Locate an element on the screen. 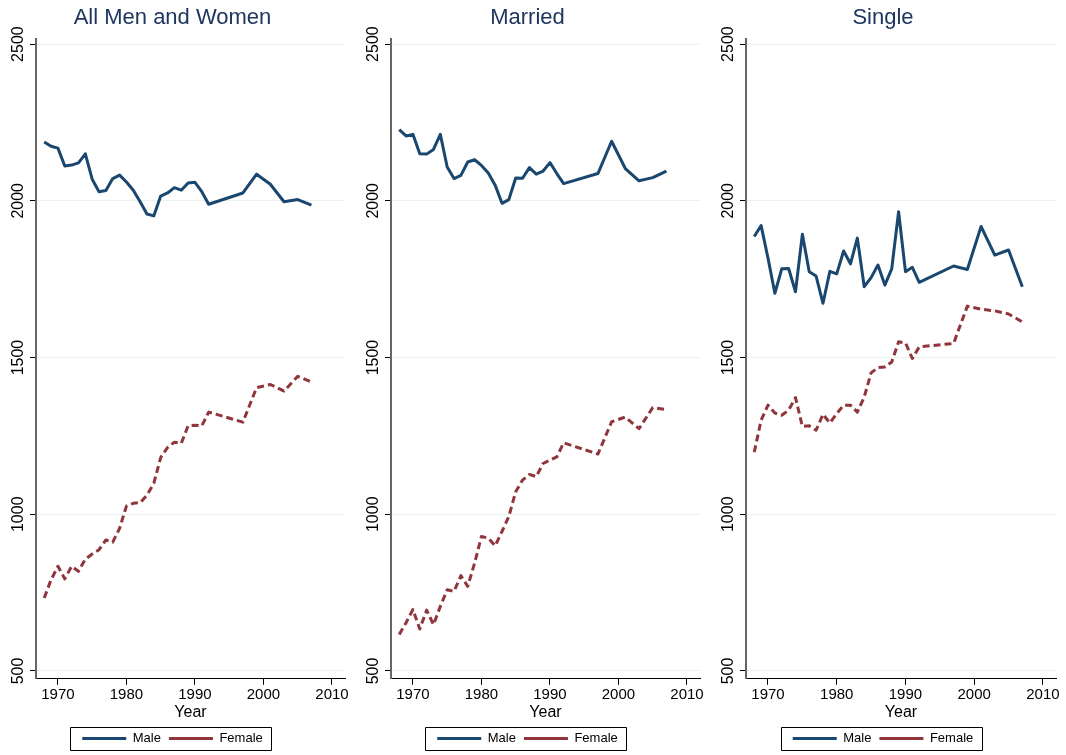 The height and width of the screenshot is (755, 1066). chart-title: Single is located at coordinates (883, 17).